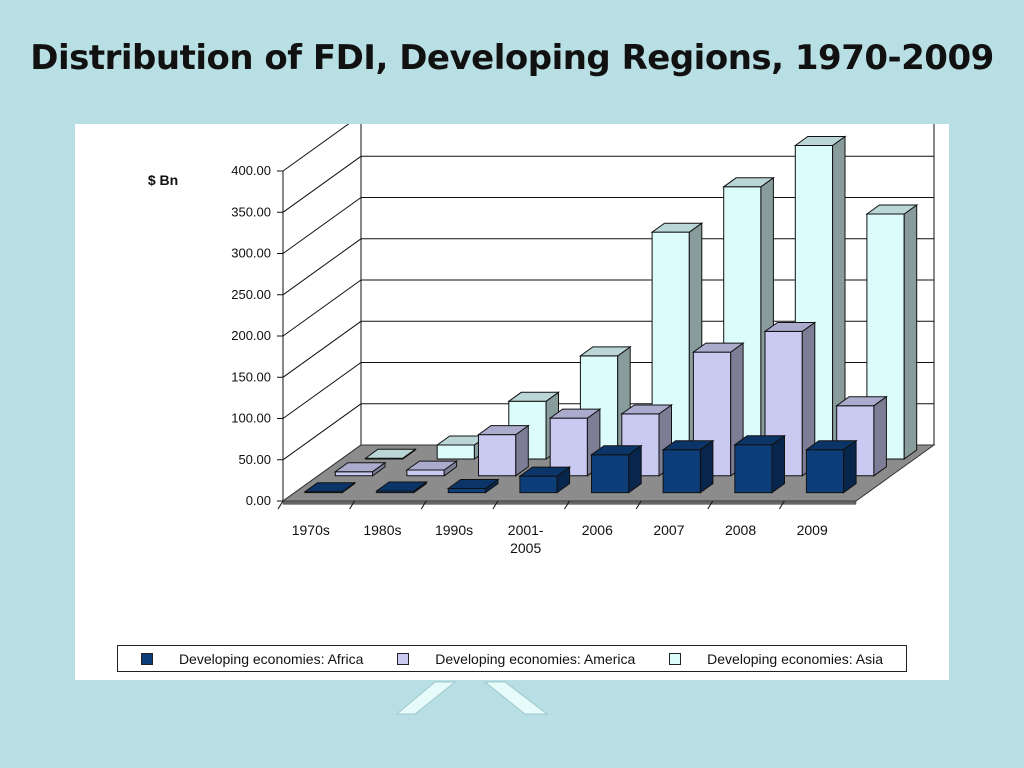 The height and width of the screenshot is (768, 1024). Describe the element at coordinates (910, 332) in the screenshot. I see `bar-asia-side` at that location.